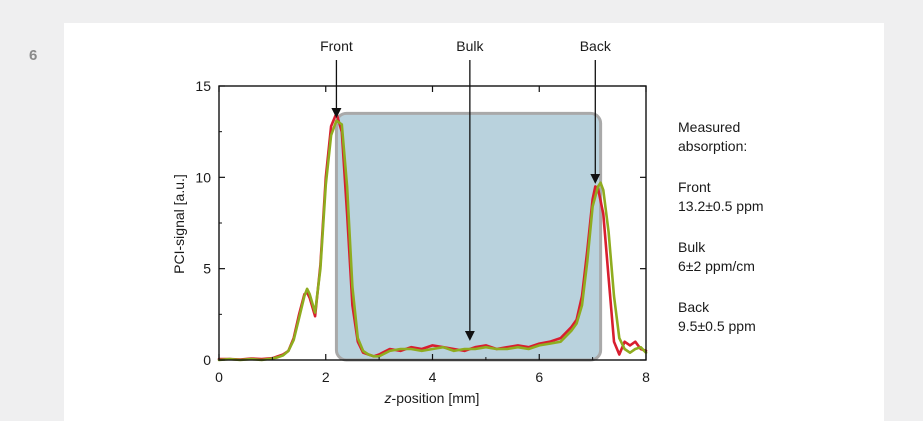  I want to click on bulk-absorption-note: Bulk 6±2 ppm/cm, so click(716, 257).